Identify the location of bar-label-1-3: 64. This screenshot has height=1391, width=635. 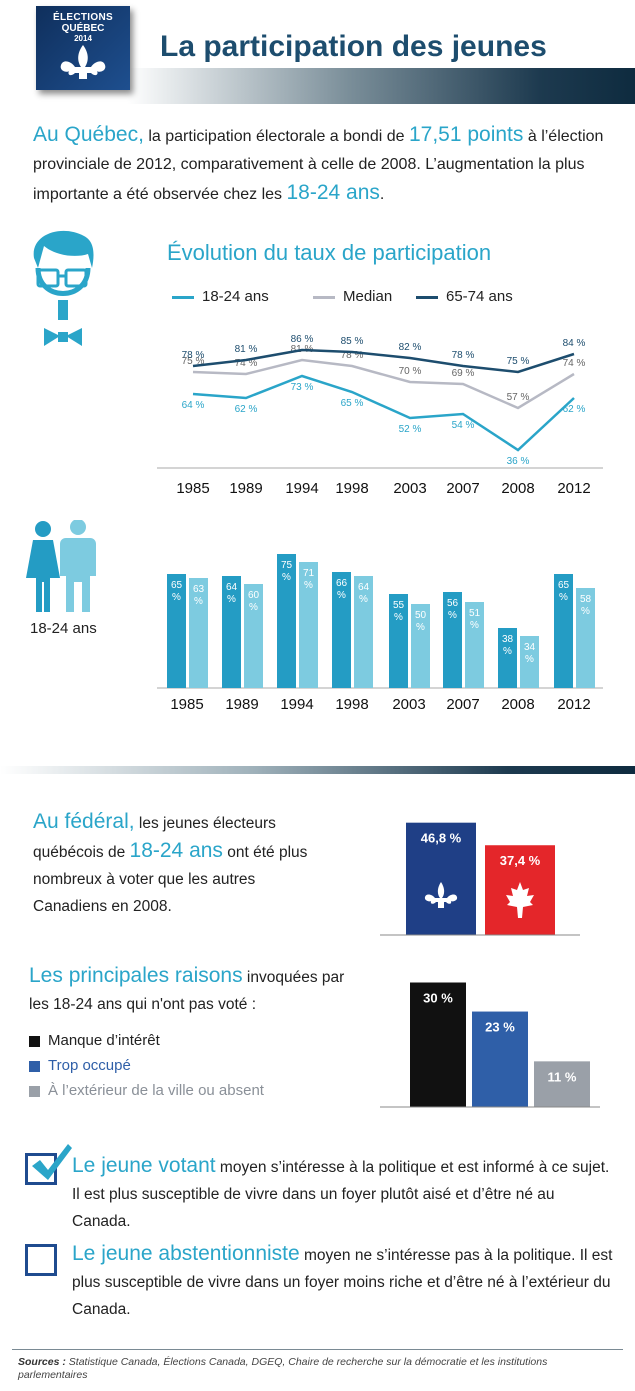
(364, 587).